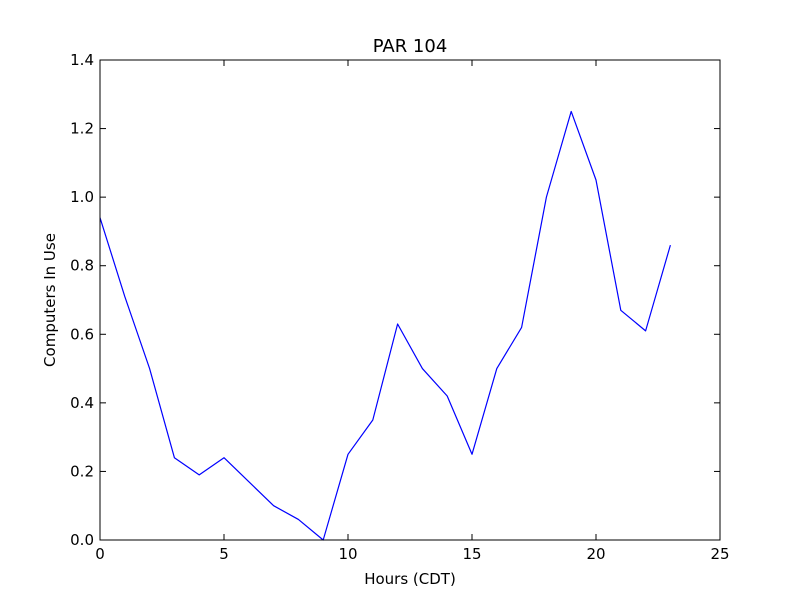 Image resolution: width=800 pixels, height=600 pixels. Describe the element at coordinates (82, 197) in the screenshot. I see `y-tick-label: 1.0` at that location.